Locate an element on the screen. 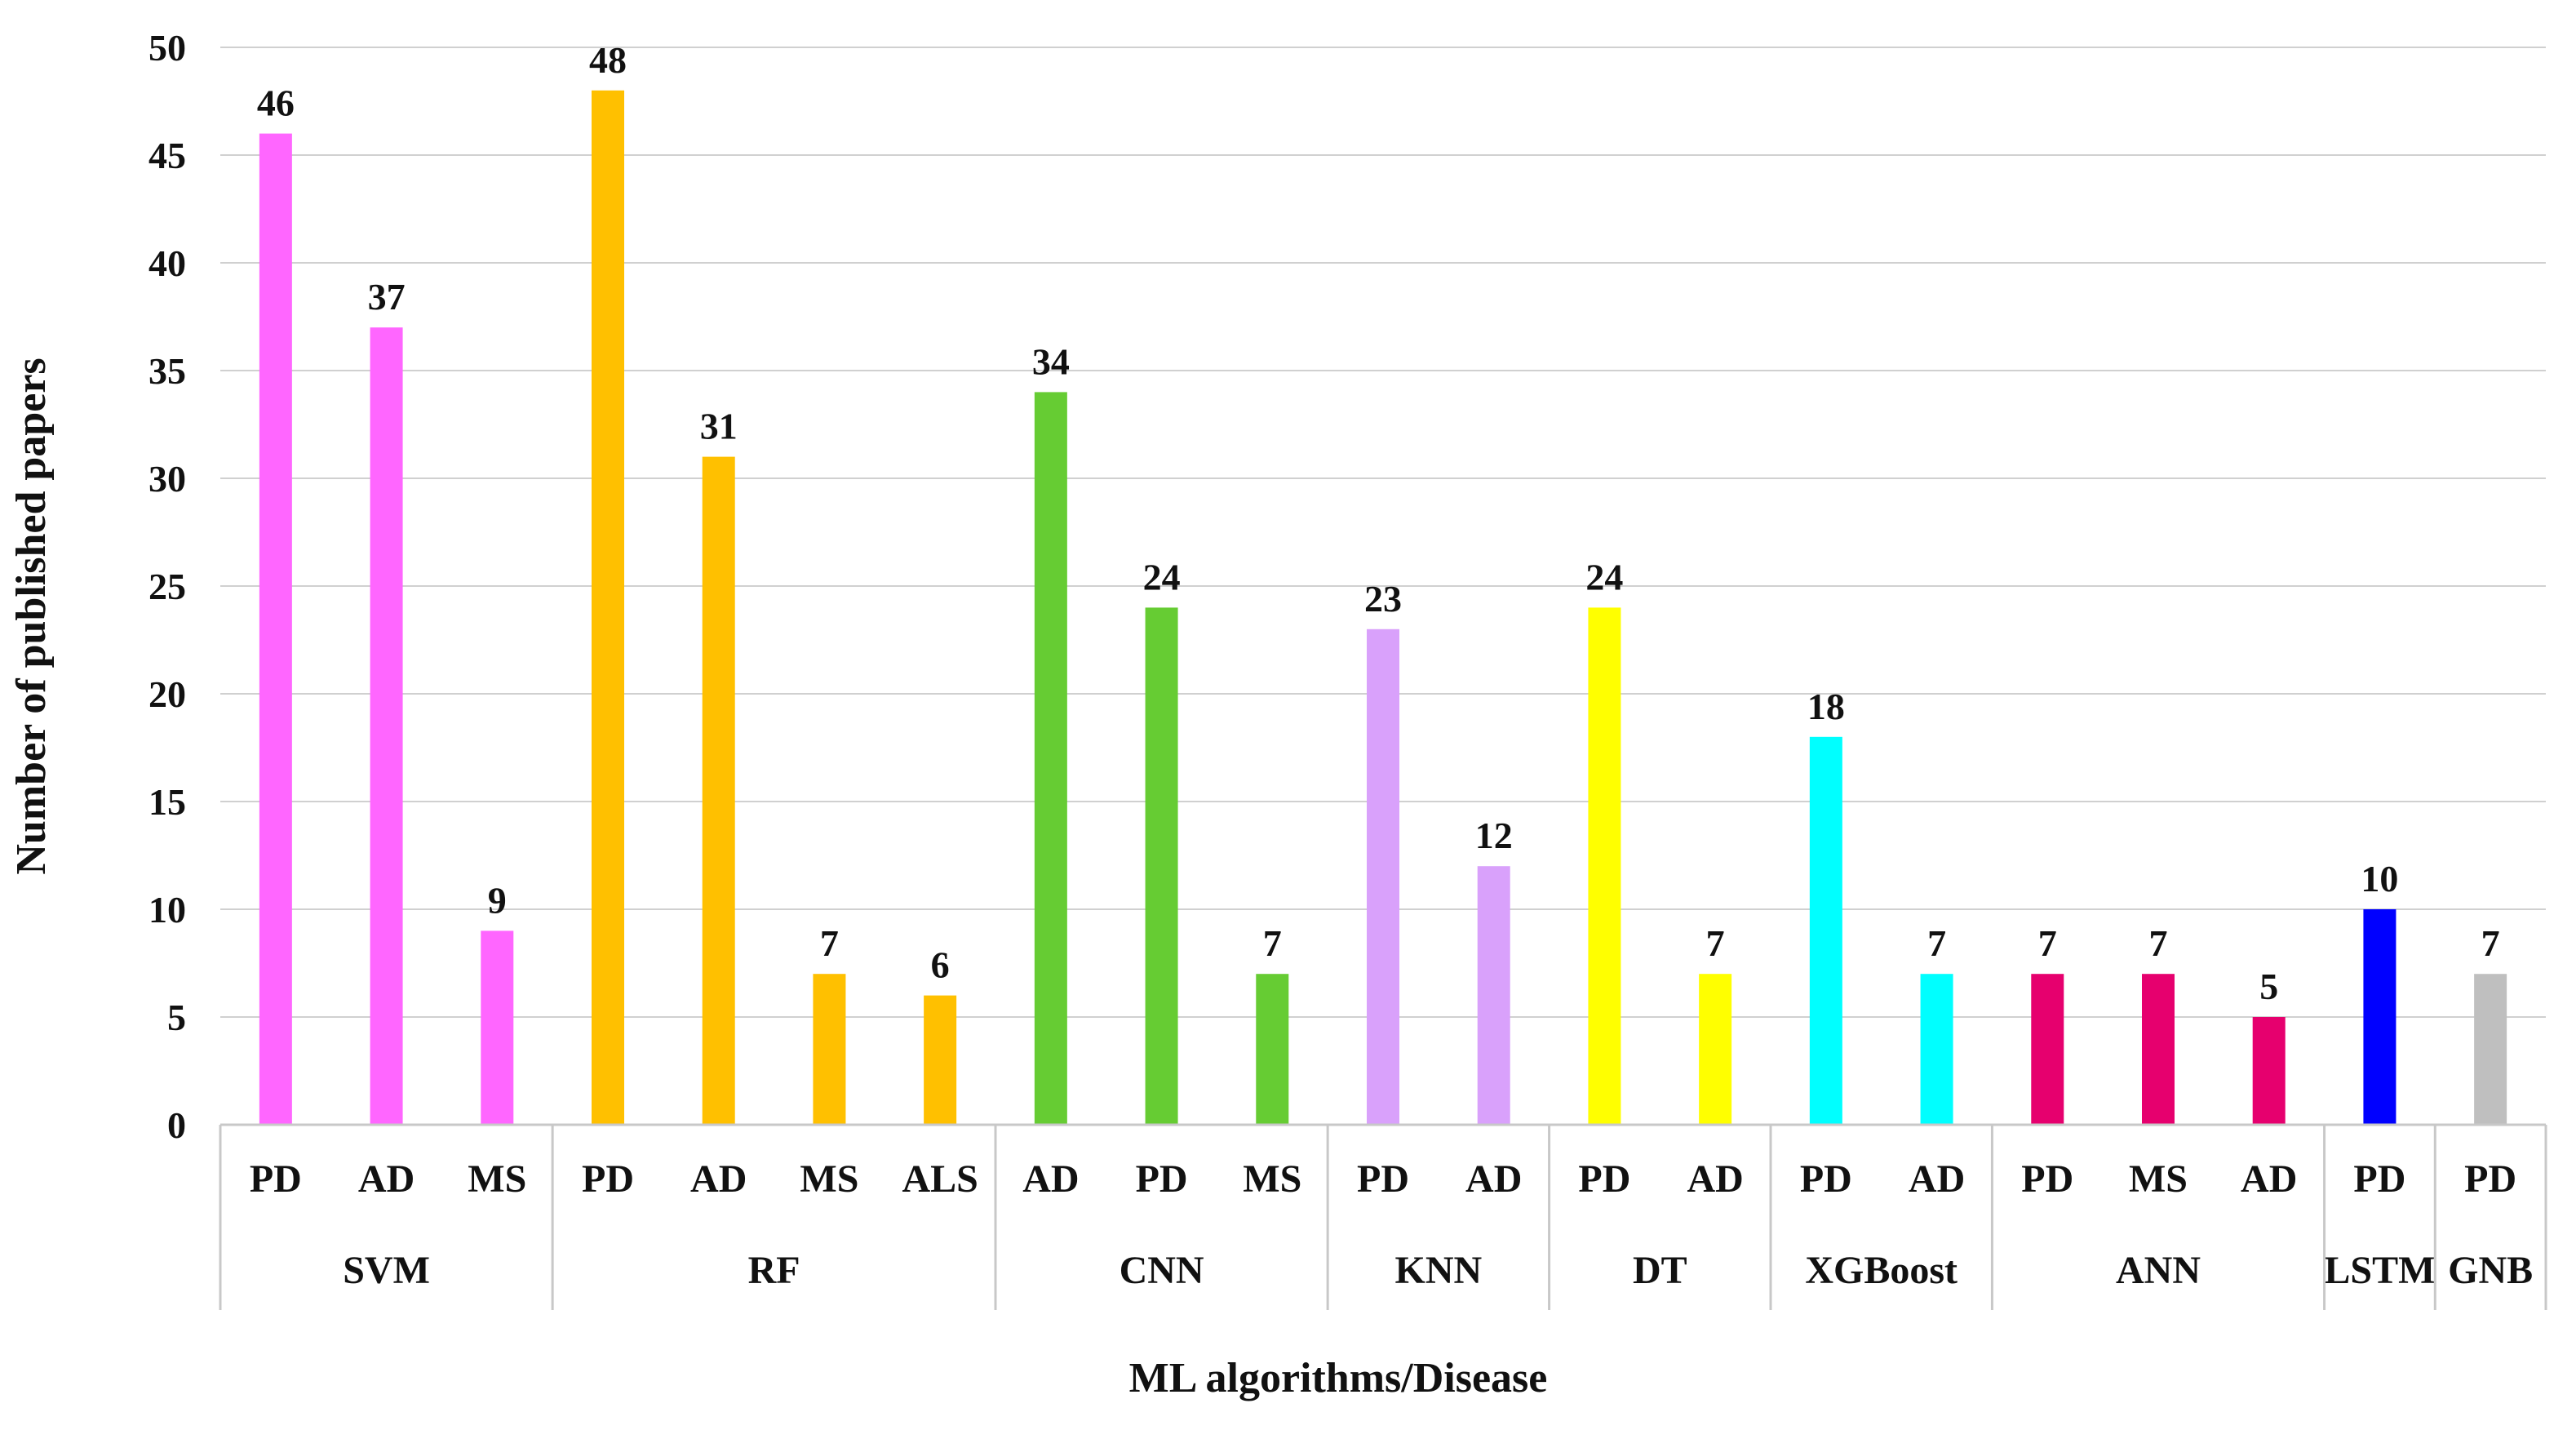 The image size is (2576, 1439). data-label: 34 is located at coordinates (1051, 361).